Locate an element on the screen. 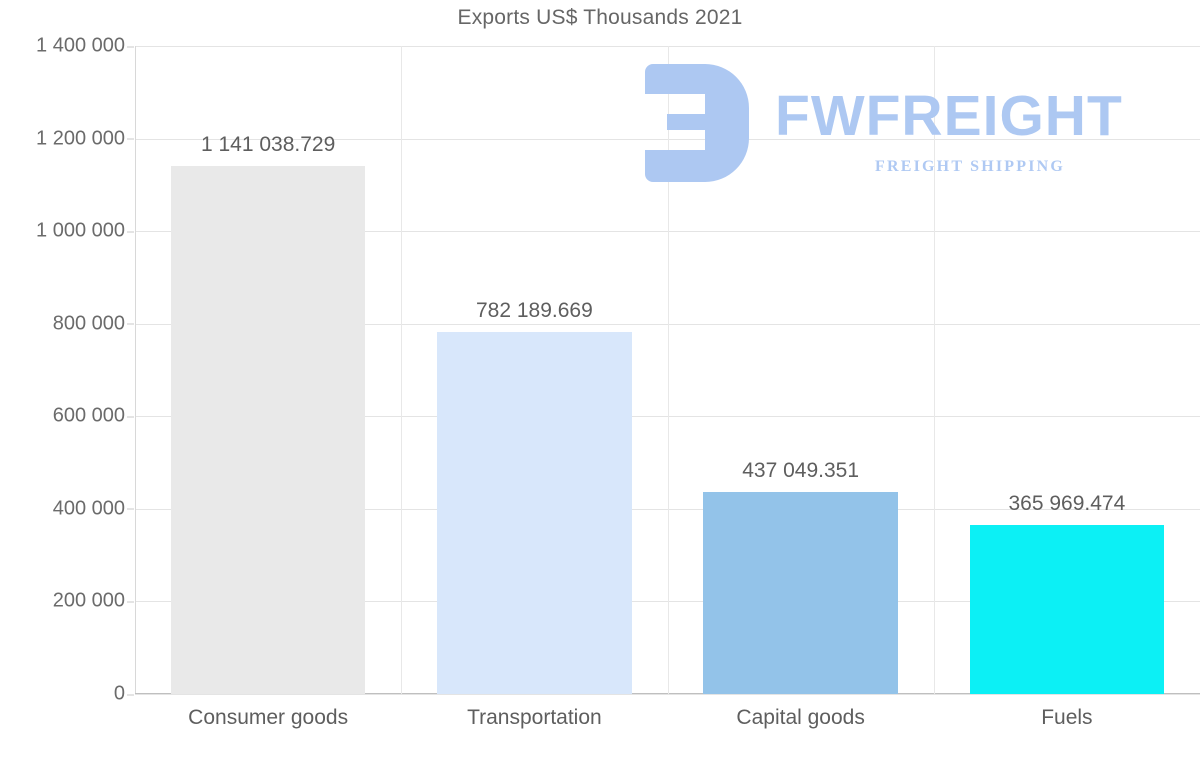 The height and width of the screenshot is (763, 1200). bar-value-label: 437 049.351 is located at coordinates (801, 470).